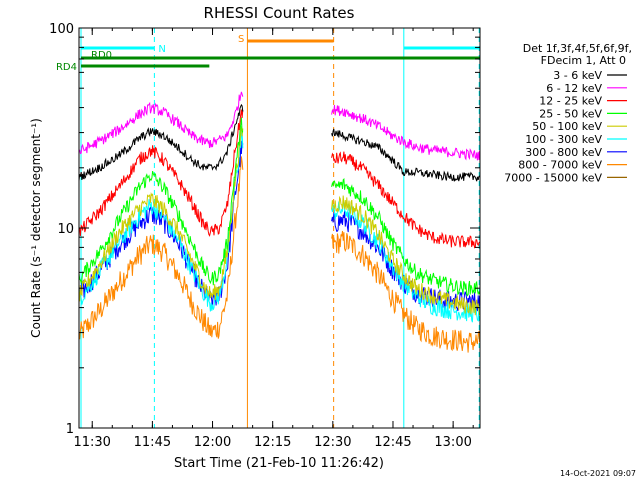 This screenshot has width=640, height=480. What do you see at coordinates (452, 442) in the screenshot?
I see `x-tick-label-7: 13:00` at bounding box center [452, 442].